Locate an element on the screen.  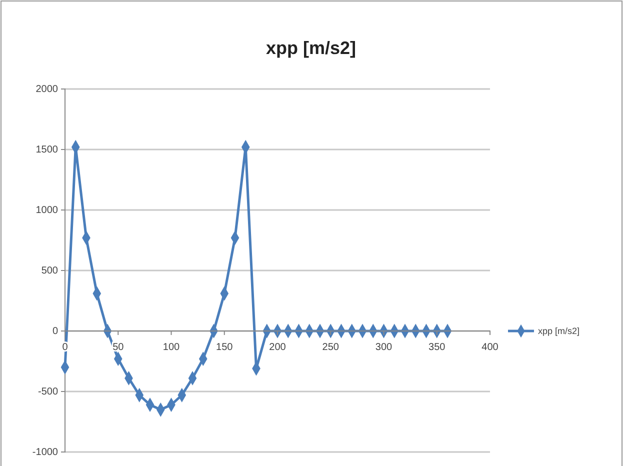
x-tick-label: 200 is located at coordinates (277, 347).